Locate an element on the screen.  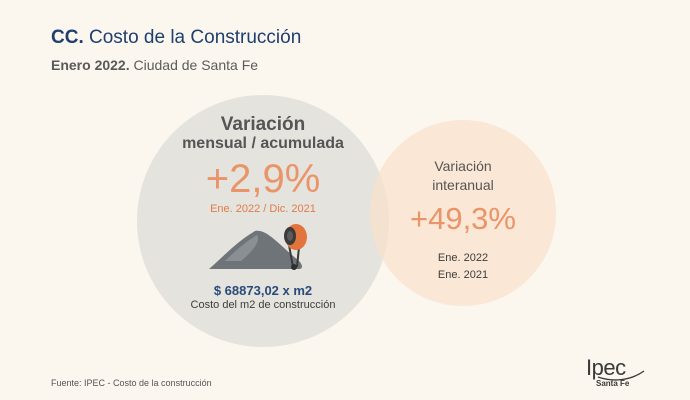
subtitle-text: Ciudad de Santa Fe is located at coordinates (196, 65).